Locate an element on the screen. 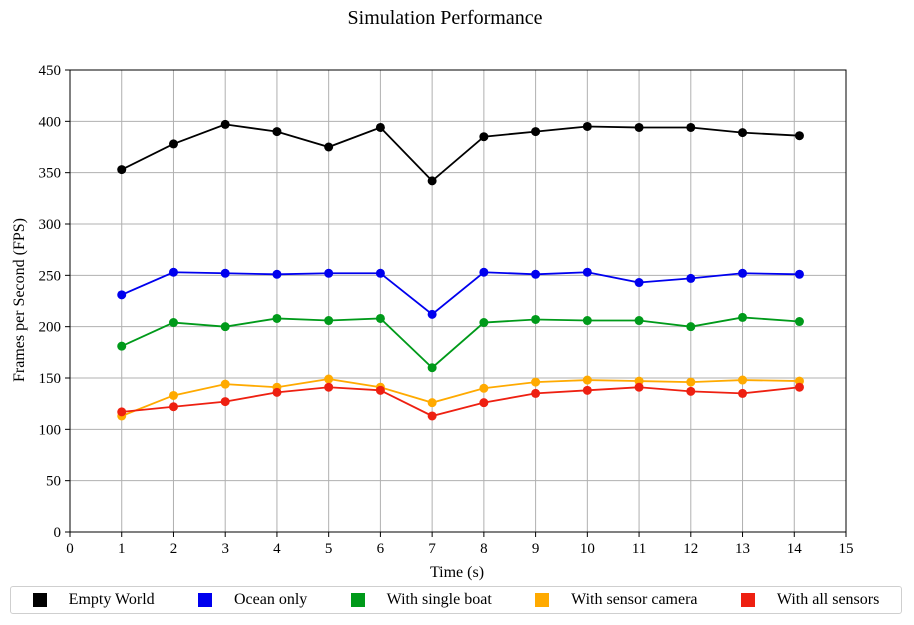 The height and width of the screenshot is (625, 914). x-tick-label: 6 is located at coordinates (381, 549).